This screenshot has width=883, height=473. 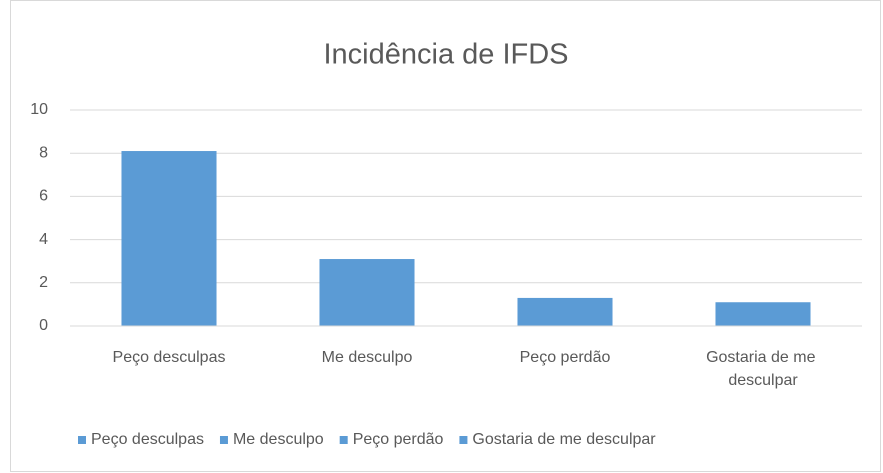 What do you see at coordinates (169, 357) in the screenshot?
I see `x-tick-label: Peço desculpas` at bounding box center [169, 357].